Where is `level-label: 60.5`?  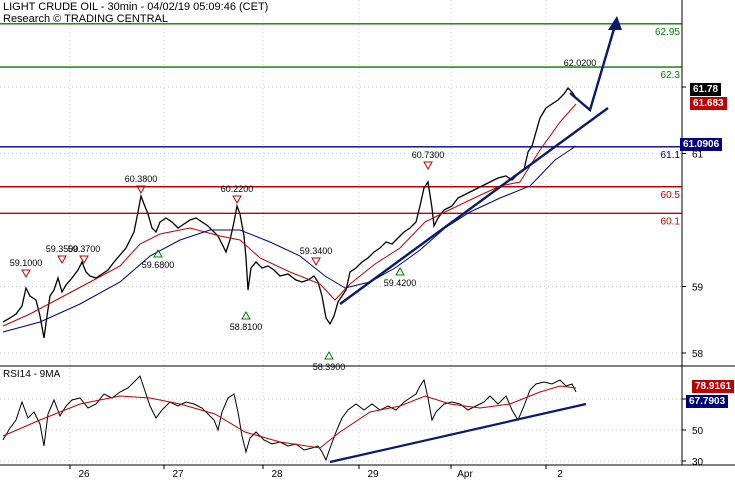 level-label: 60.5 is located at coordinates (671, 195).